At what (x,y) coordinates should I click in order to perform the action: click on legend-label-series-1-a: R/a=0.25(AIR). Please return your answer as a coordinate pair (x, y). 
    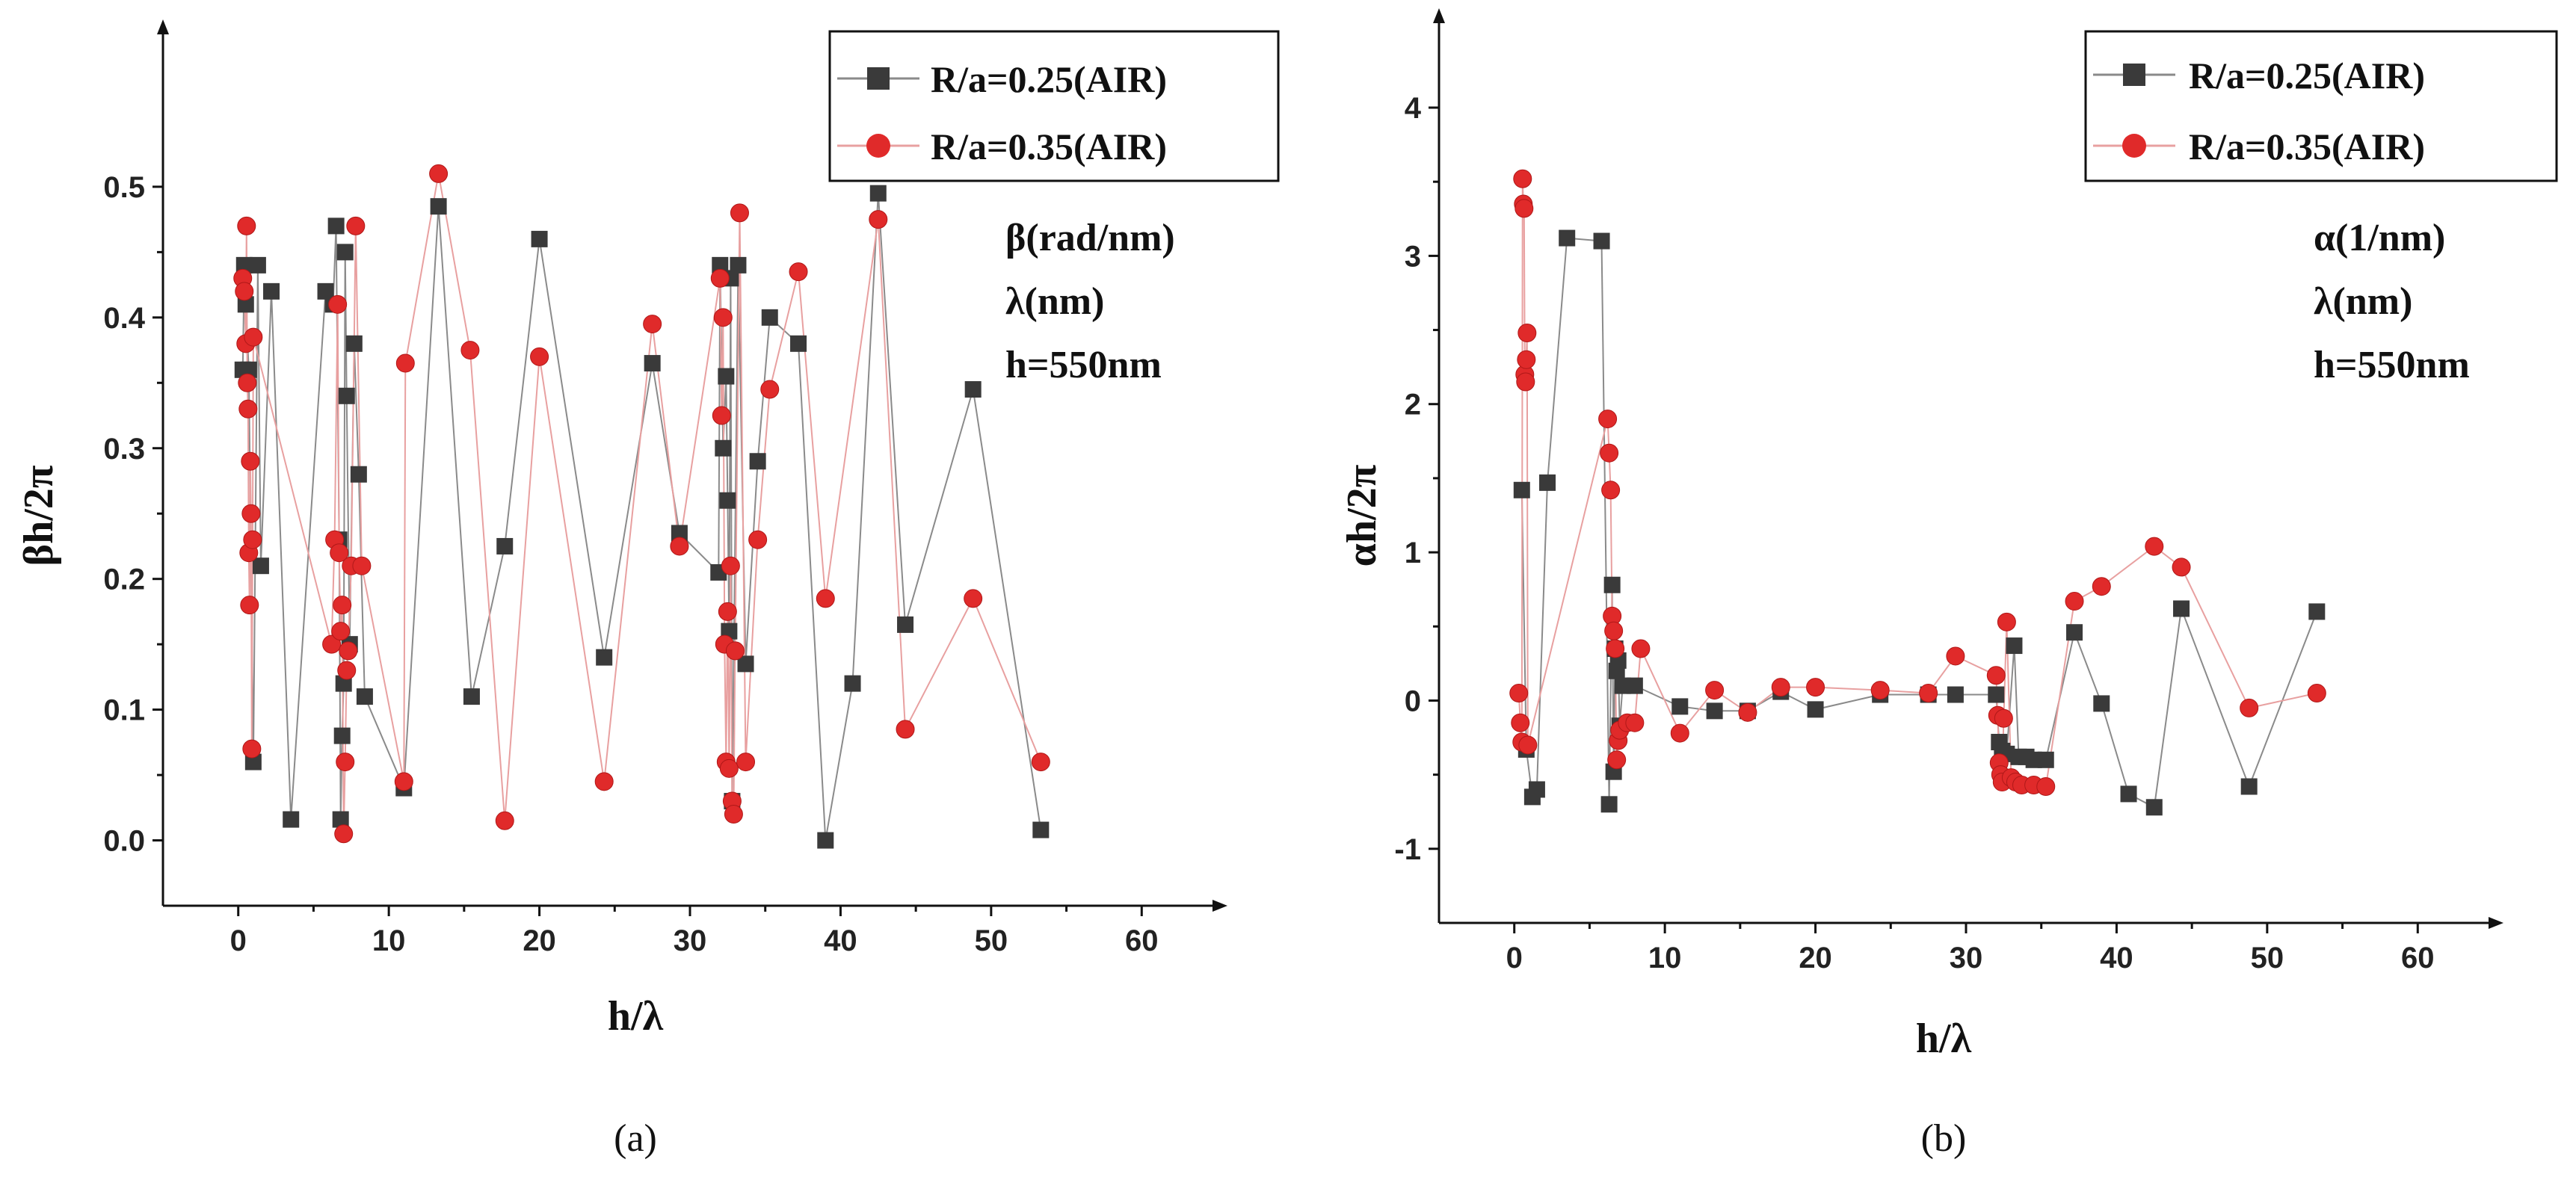
    Looking at the image, I should click on (1049, 79).